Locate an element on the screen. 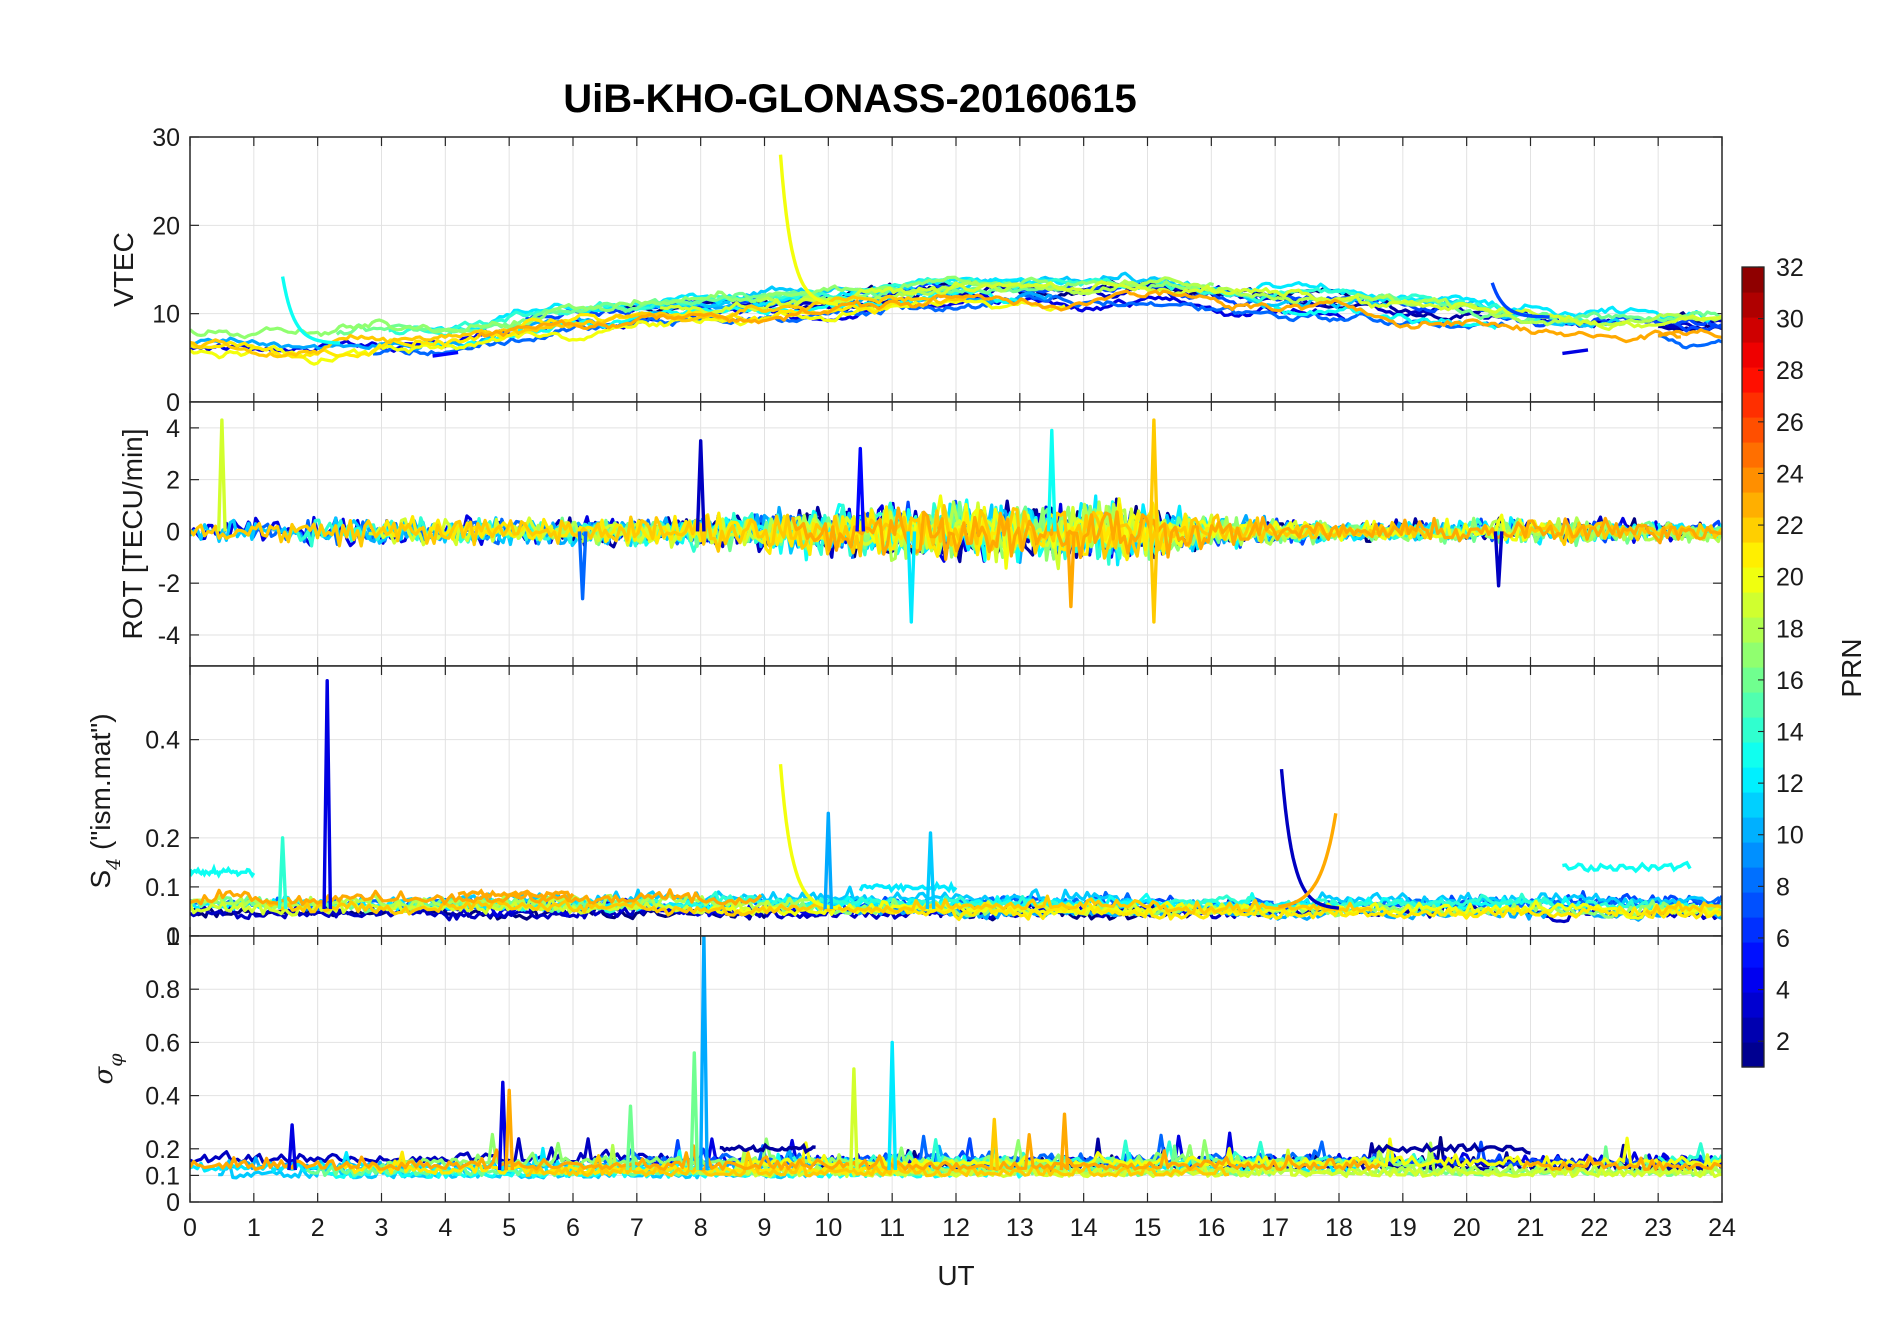 The height and width of the screenshot is (1330, 1902). y-tick-label: 30 is located at coordinates (166, 138).